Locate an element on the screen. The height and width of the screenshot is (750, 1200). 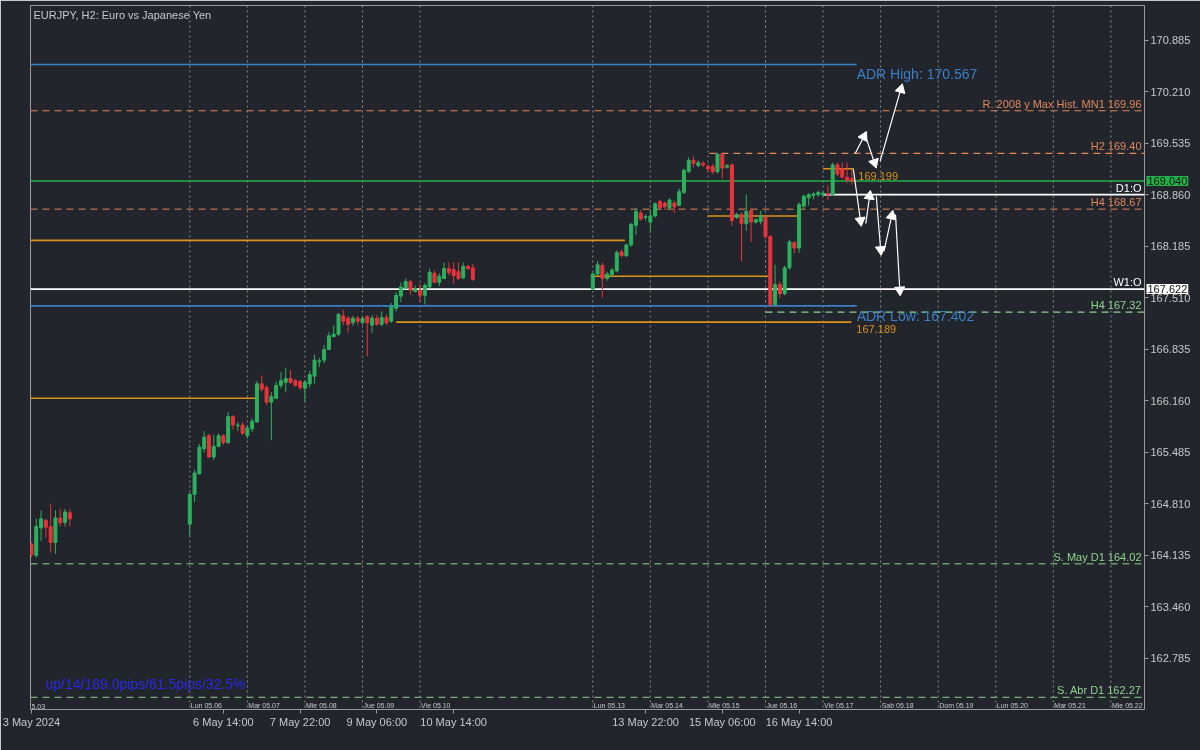
y-tick-label: 170.210 is located at coordinates (1170, 91).